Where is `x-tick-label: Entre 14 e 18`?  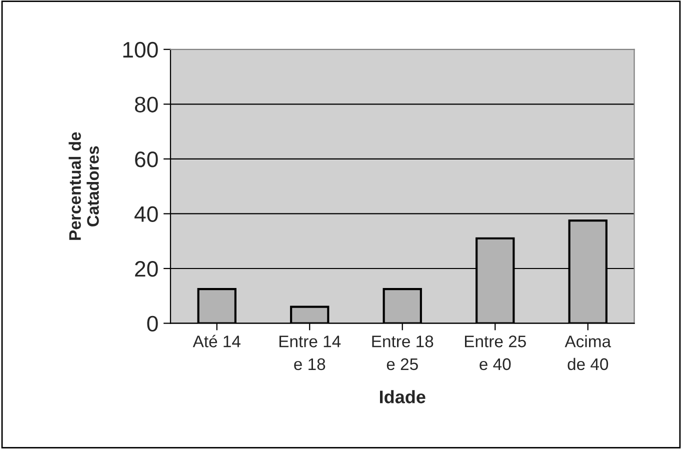
x-tick-label: Entre 14 e 18 is located at coordinates (310, 353).